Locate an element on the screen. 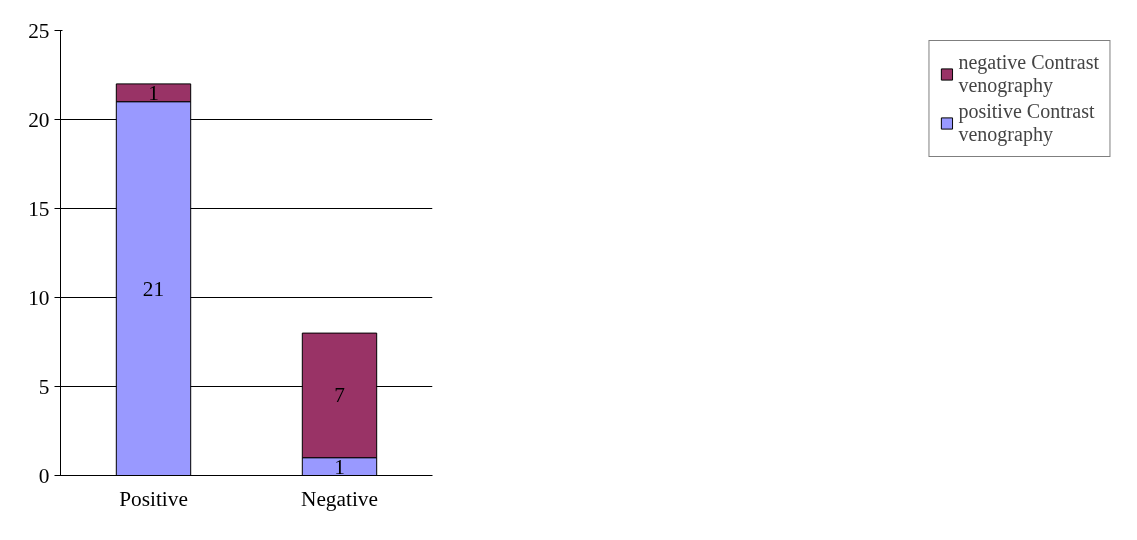  x-tick-label: Positive is located at coordinates (153, 498).